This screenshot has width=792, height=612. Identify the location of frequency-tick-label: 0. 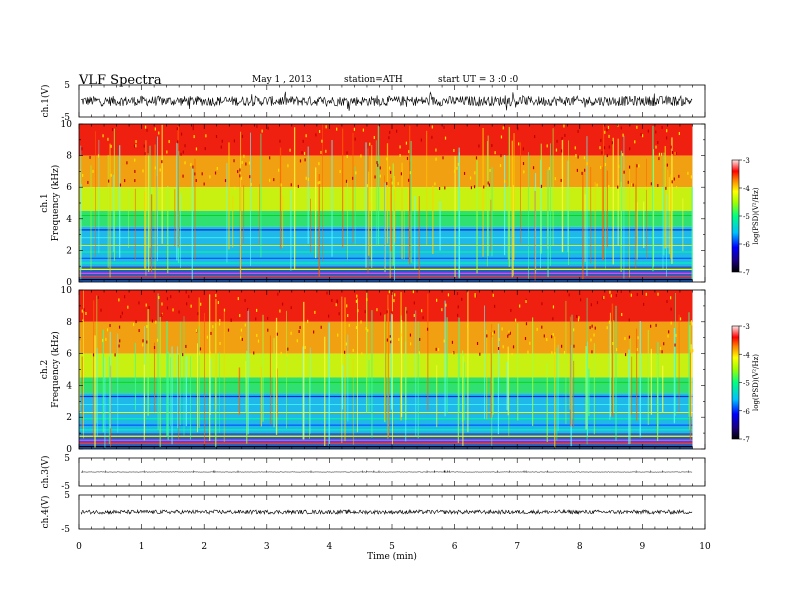
(69, 283).